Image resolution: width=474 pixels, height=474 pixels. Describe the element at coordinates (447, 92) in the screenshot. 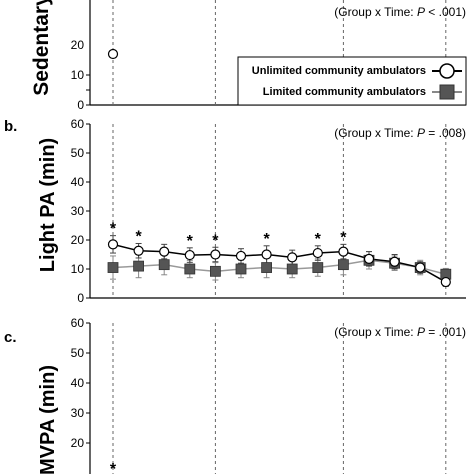

I see `legend-marker-limited` at that location.